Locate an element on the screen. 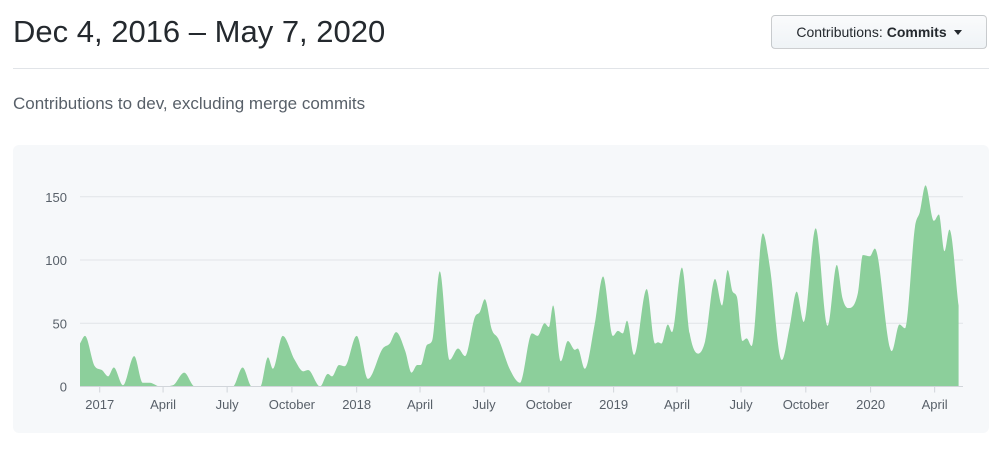  x-tick-label: 2020 is located at coordinates (870, 404).